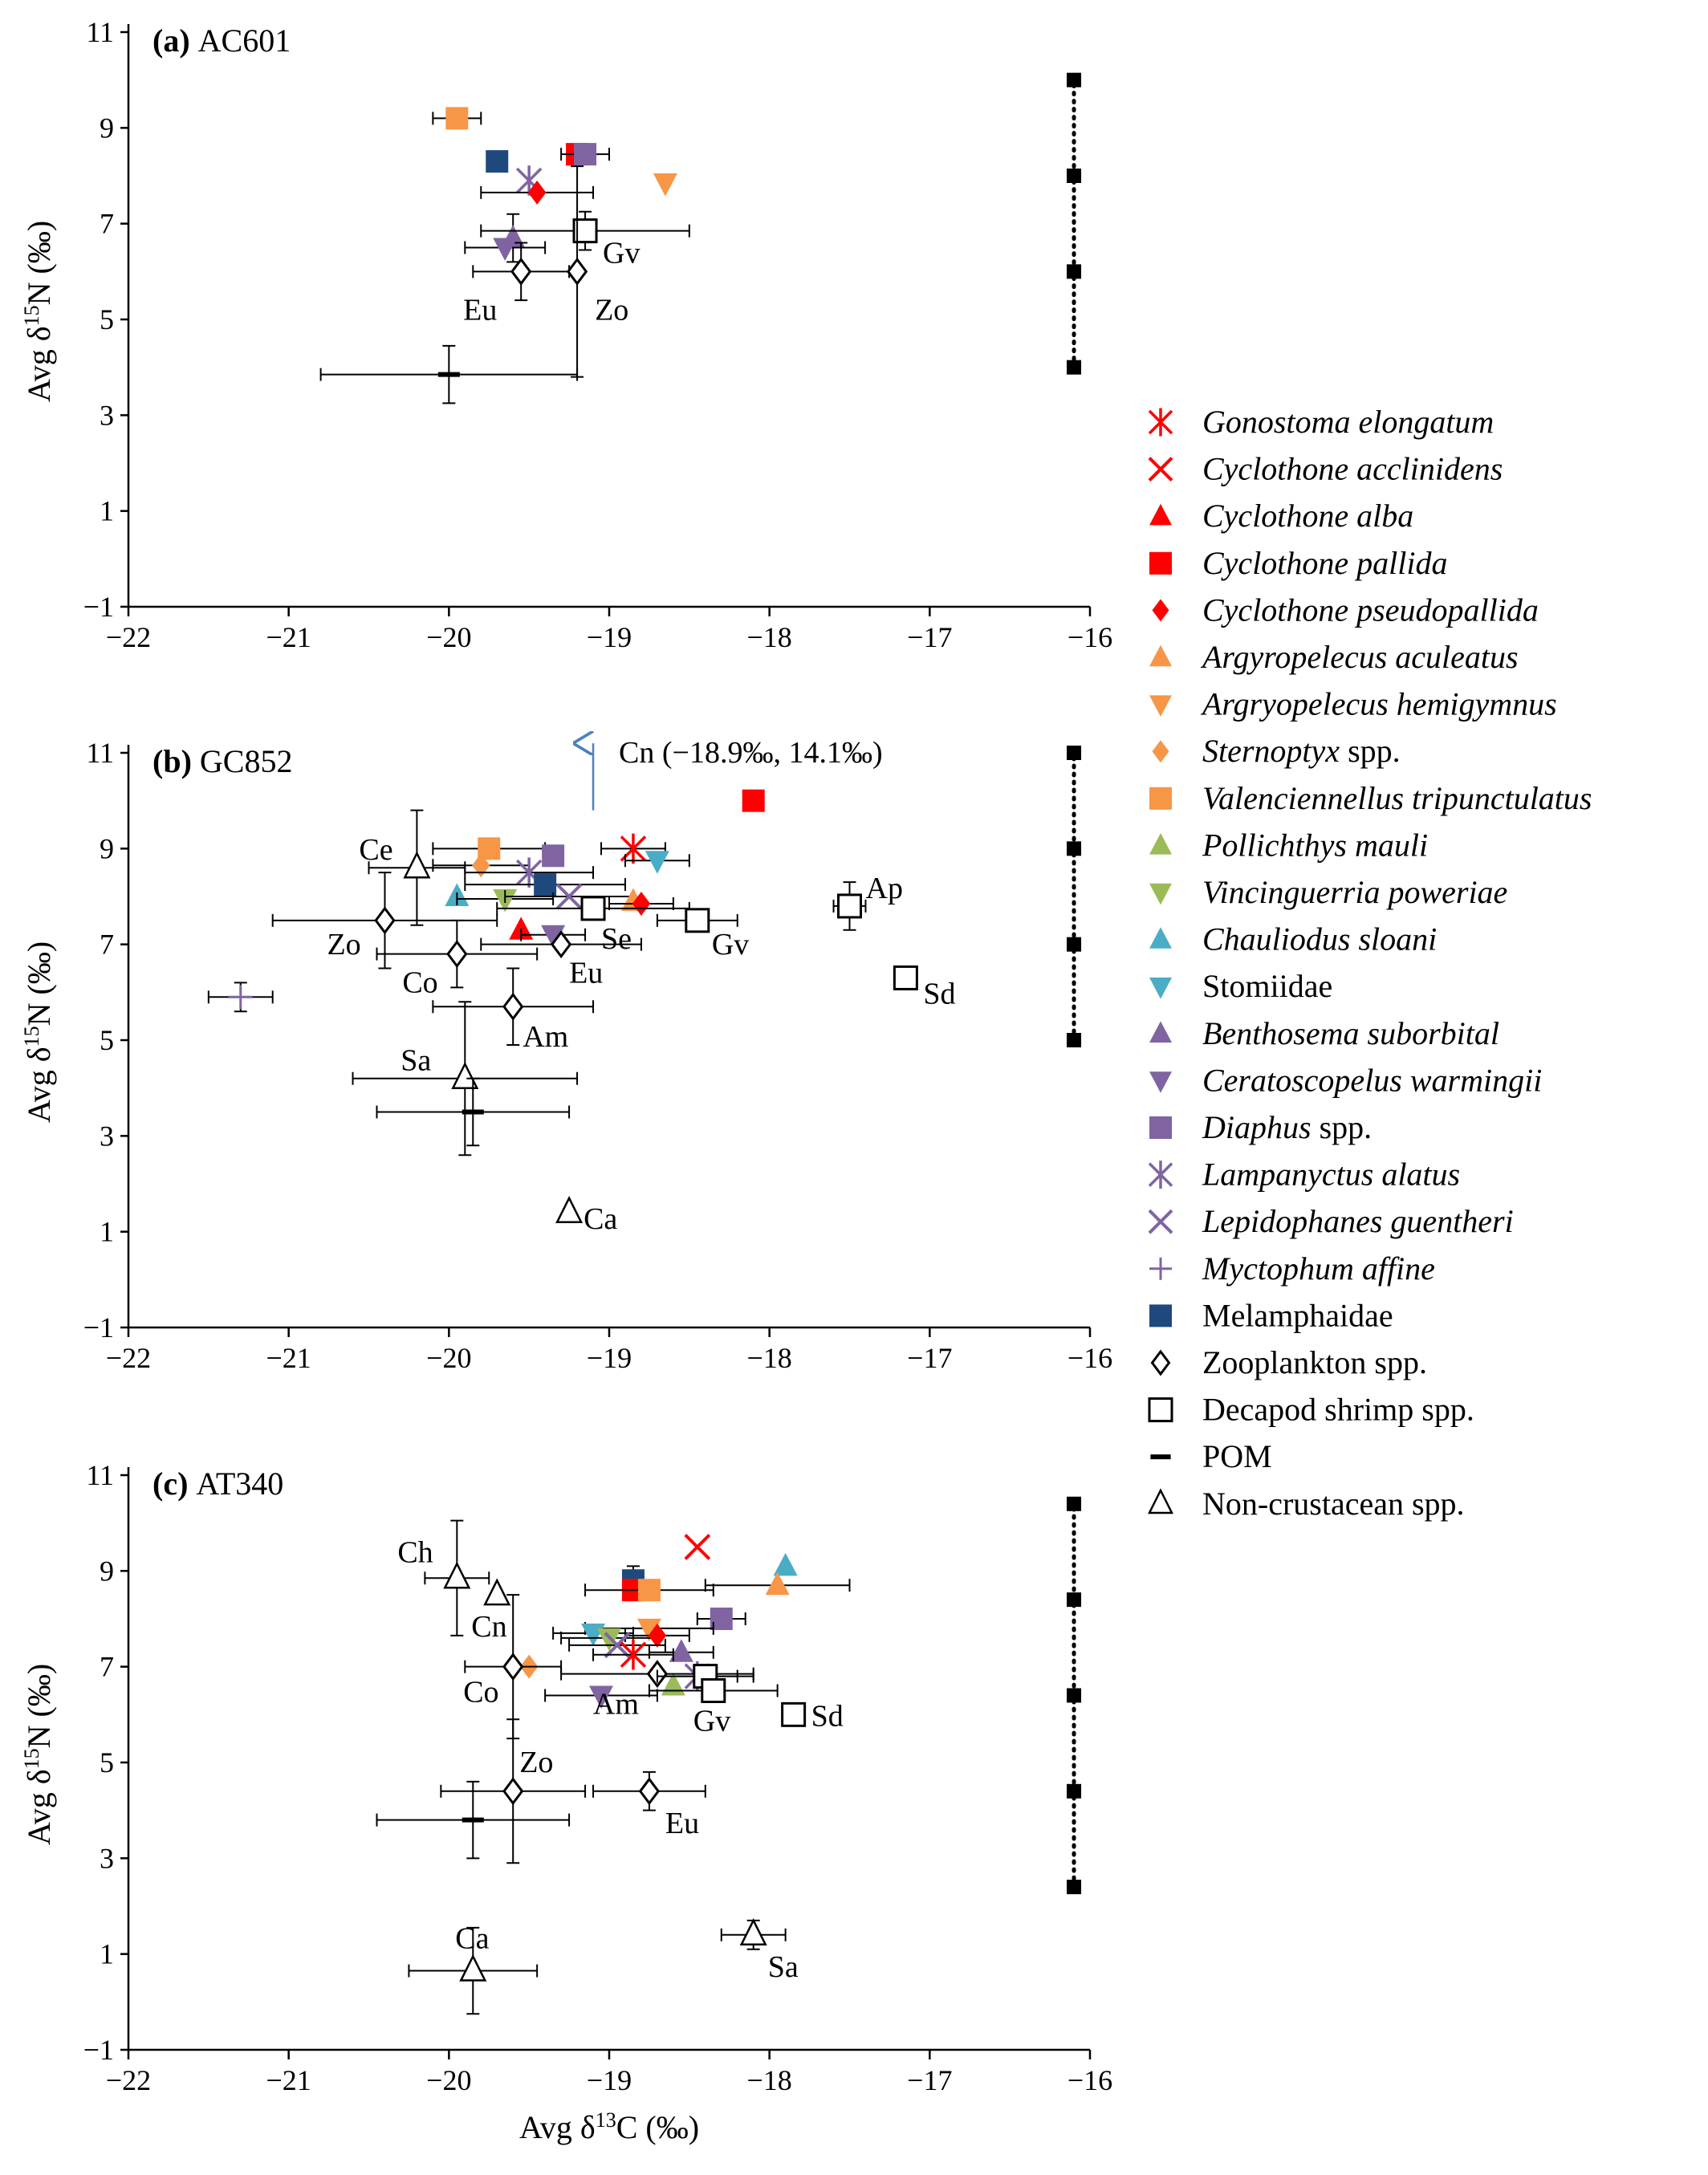 The height and width of the screenshot is (2175, 1708). What do you see at coordinates (930, 2080) in the screenshot?
I see `x-tick-label: −17` at bounding box center [930, 2080].